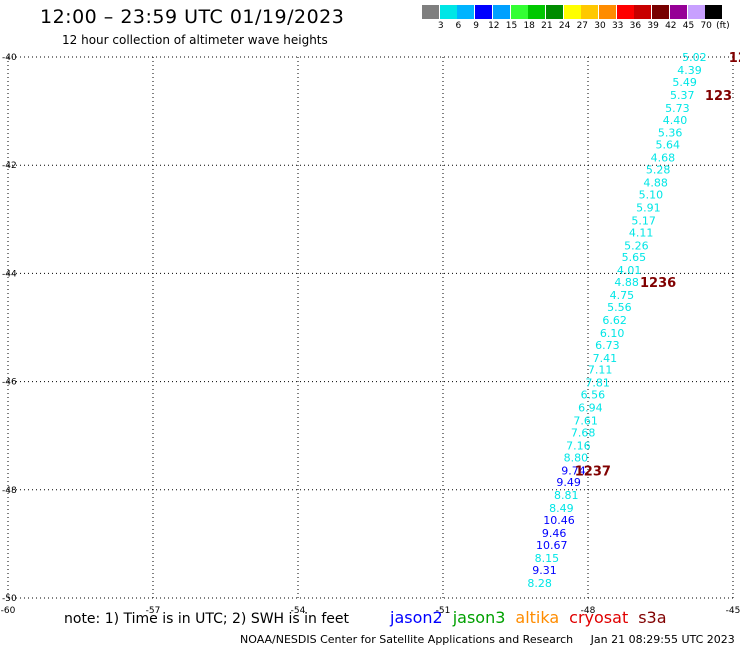 This screenshot has height=650, width=740. What do you see at coordinates (479, 617) in the screenshot?
I see `satellite-jason3: jason3` at bounding box center [479, 617].